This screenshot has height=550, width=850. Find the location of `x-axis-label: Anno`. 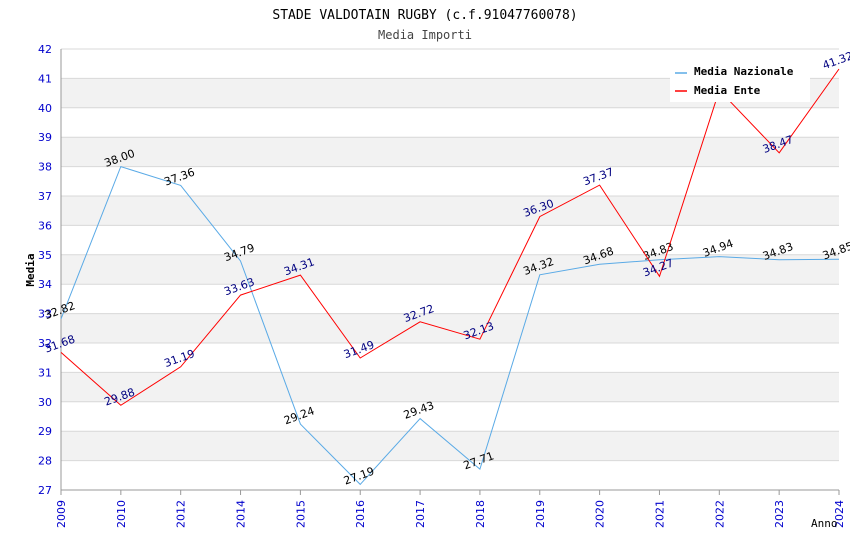

x-axis-label: Anno is located at coordinates (824, 523).